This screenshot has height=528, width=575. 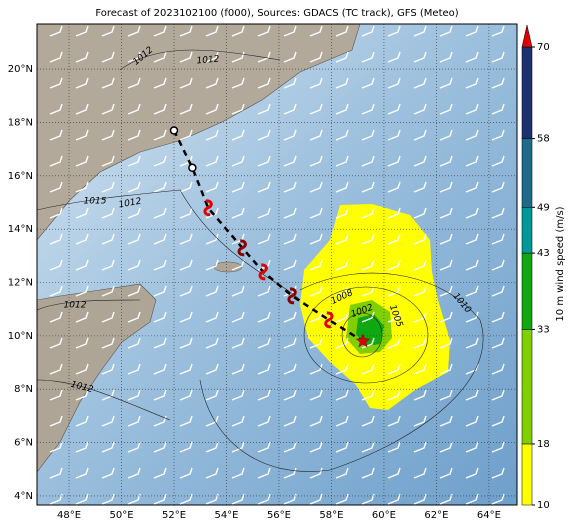 I want to click on colorbar-extend, so click(x=527, y=36).